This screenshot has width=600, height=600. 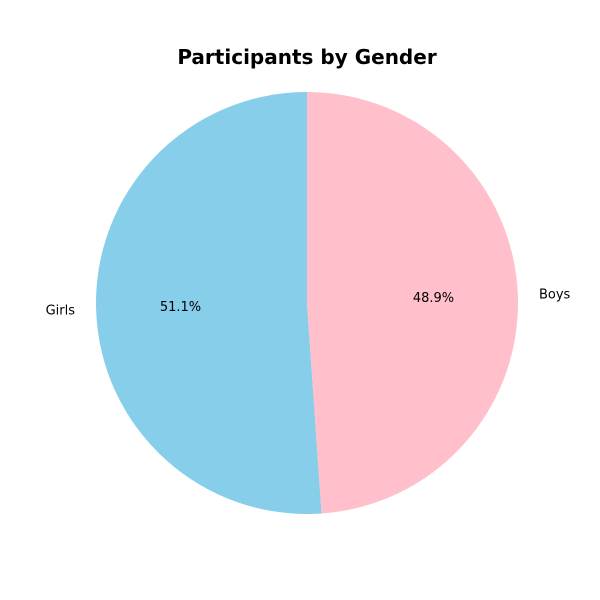 What do you see at coordinates (307, 57) in the screenshot?
I see `chart-title: Participants by Gender` at bounding box center [307, 57].